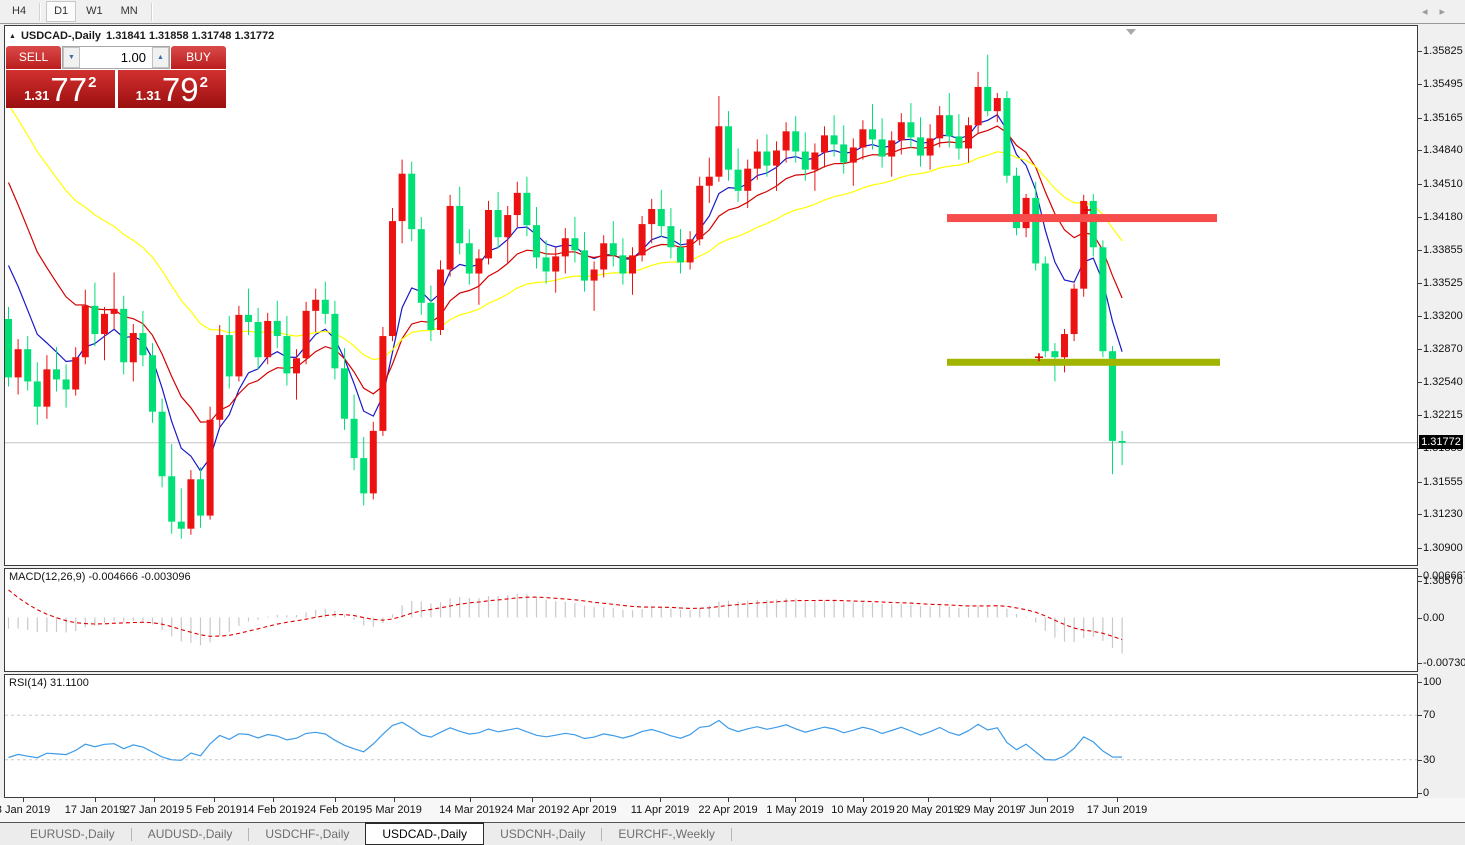  What do you see at coordinates (1429, 759) in the screenshot?
I see `rsi-axis-label: 30` at bounding box center [1429, 759].